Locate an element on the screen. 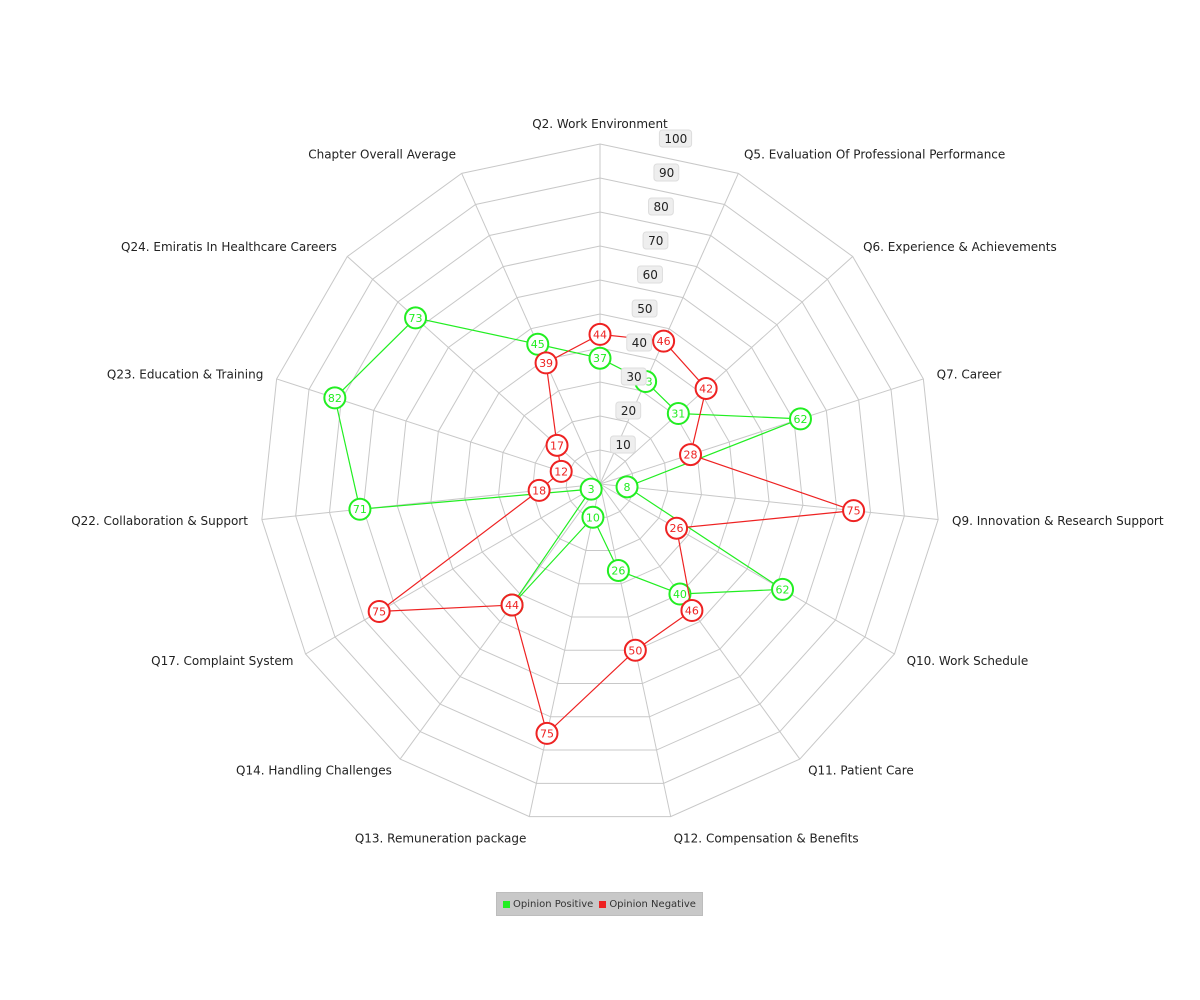  data-label: 31 is located at coordinates (678, 413).